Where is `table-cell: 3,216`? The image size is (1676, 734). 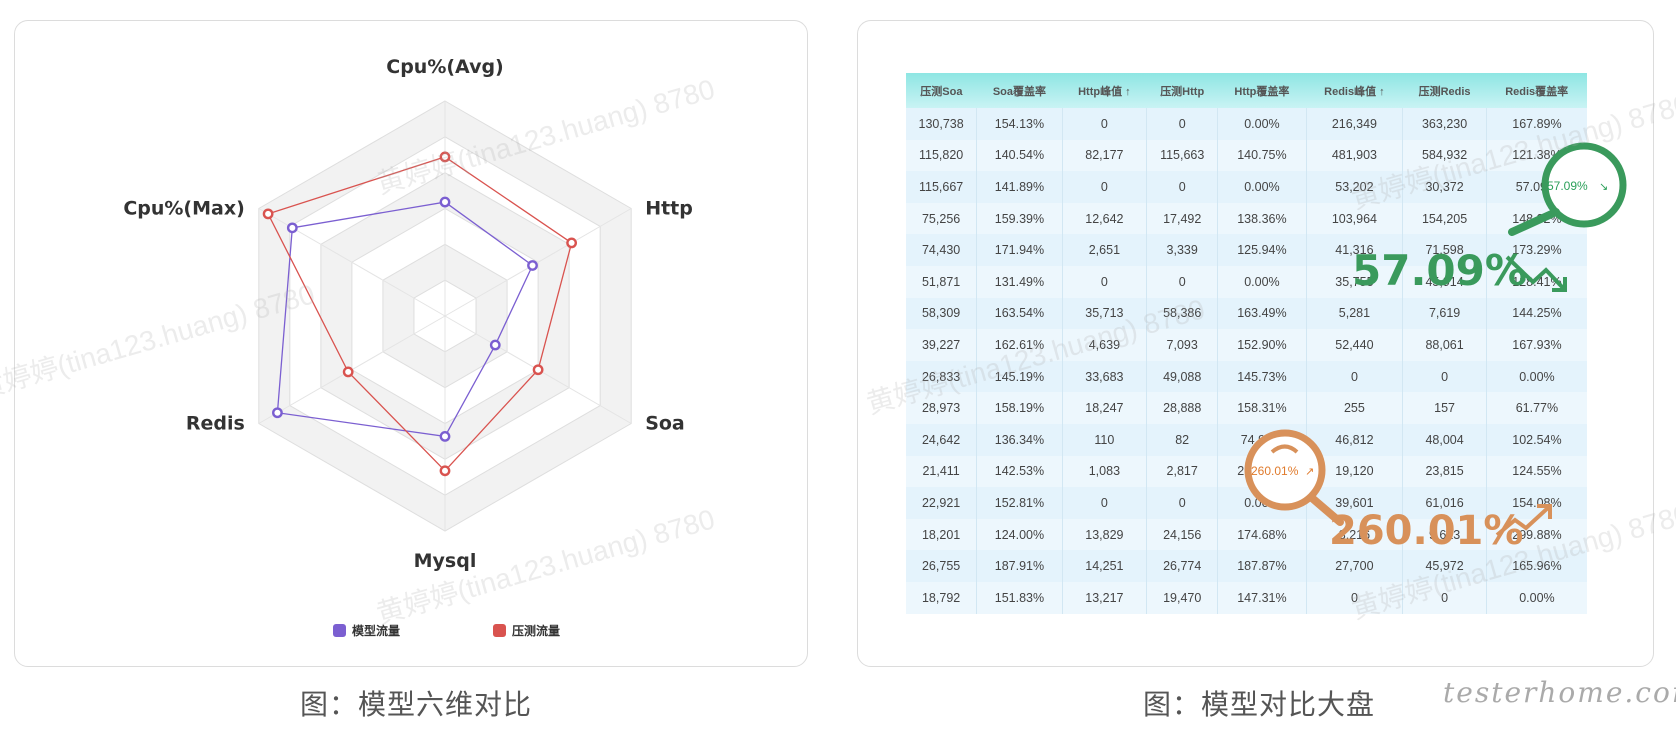 table-cell: 3,216 is located at coordinates (1355, 534).